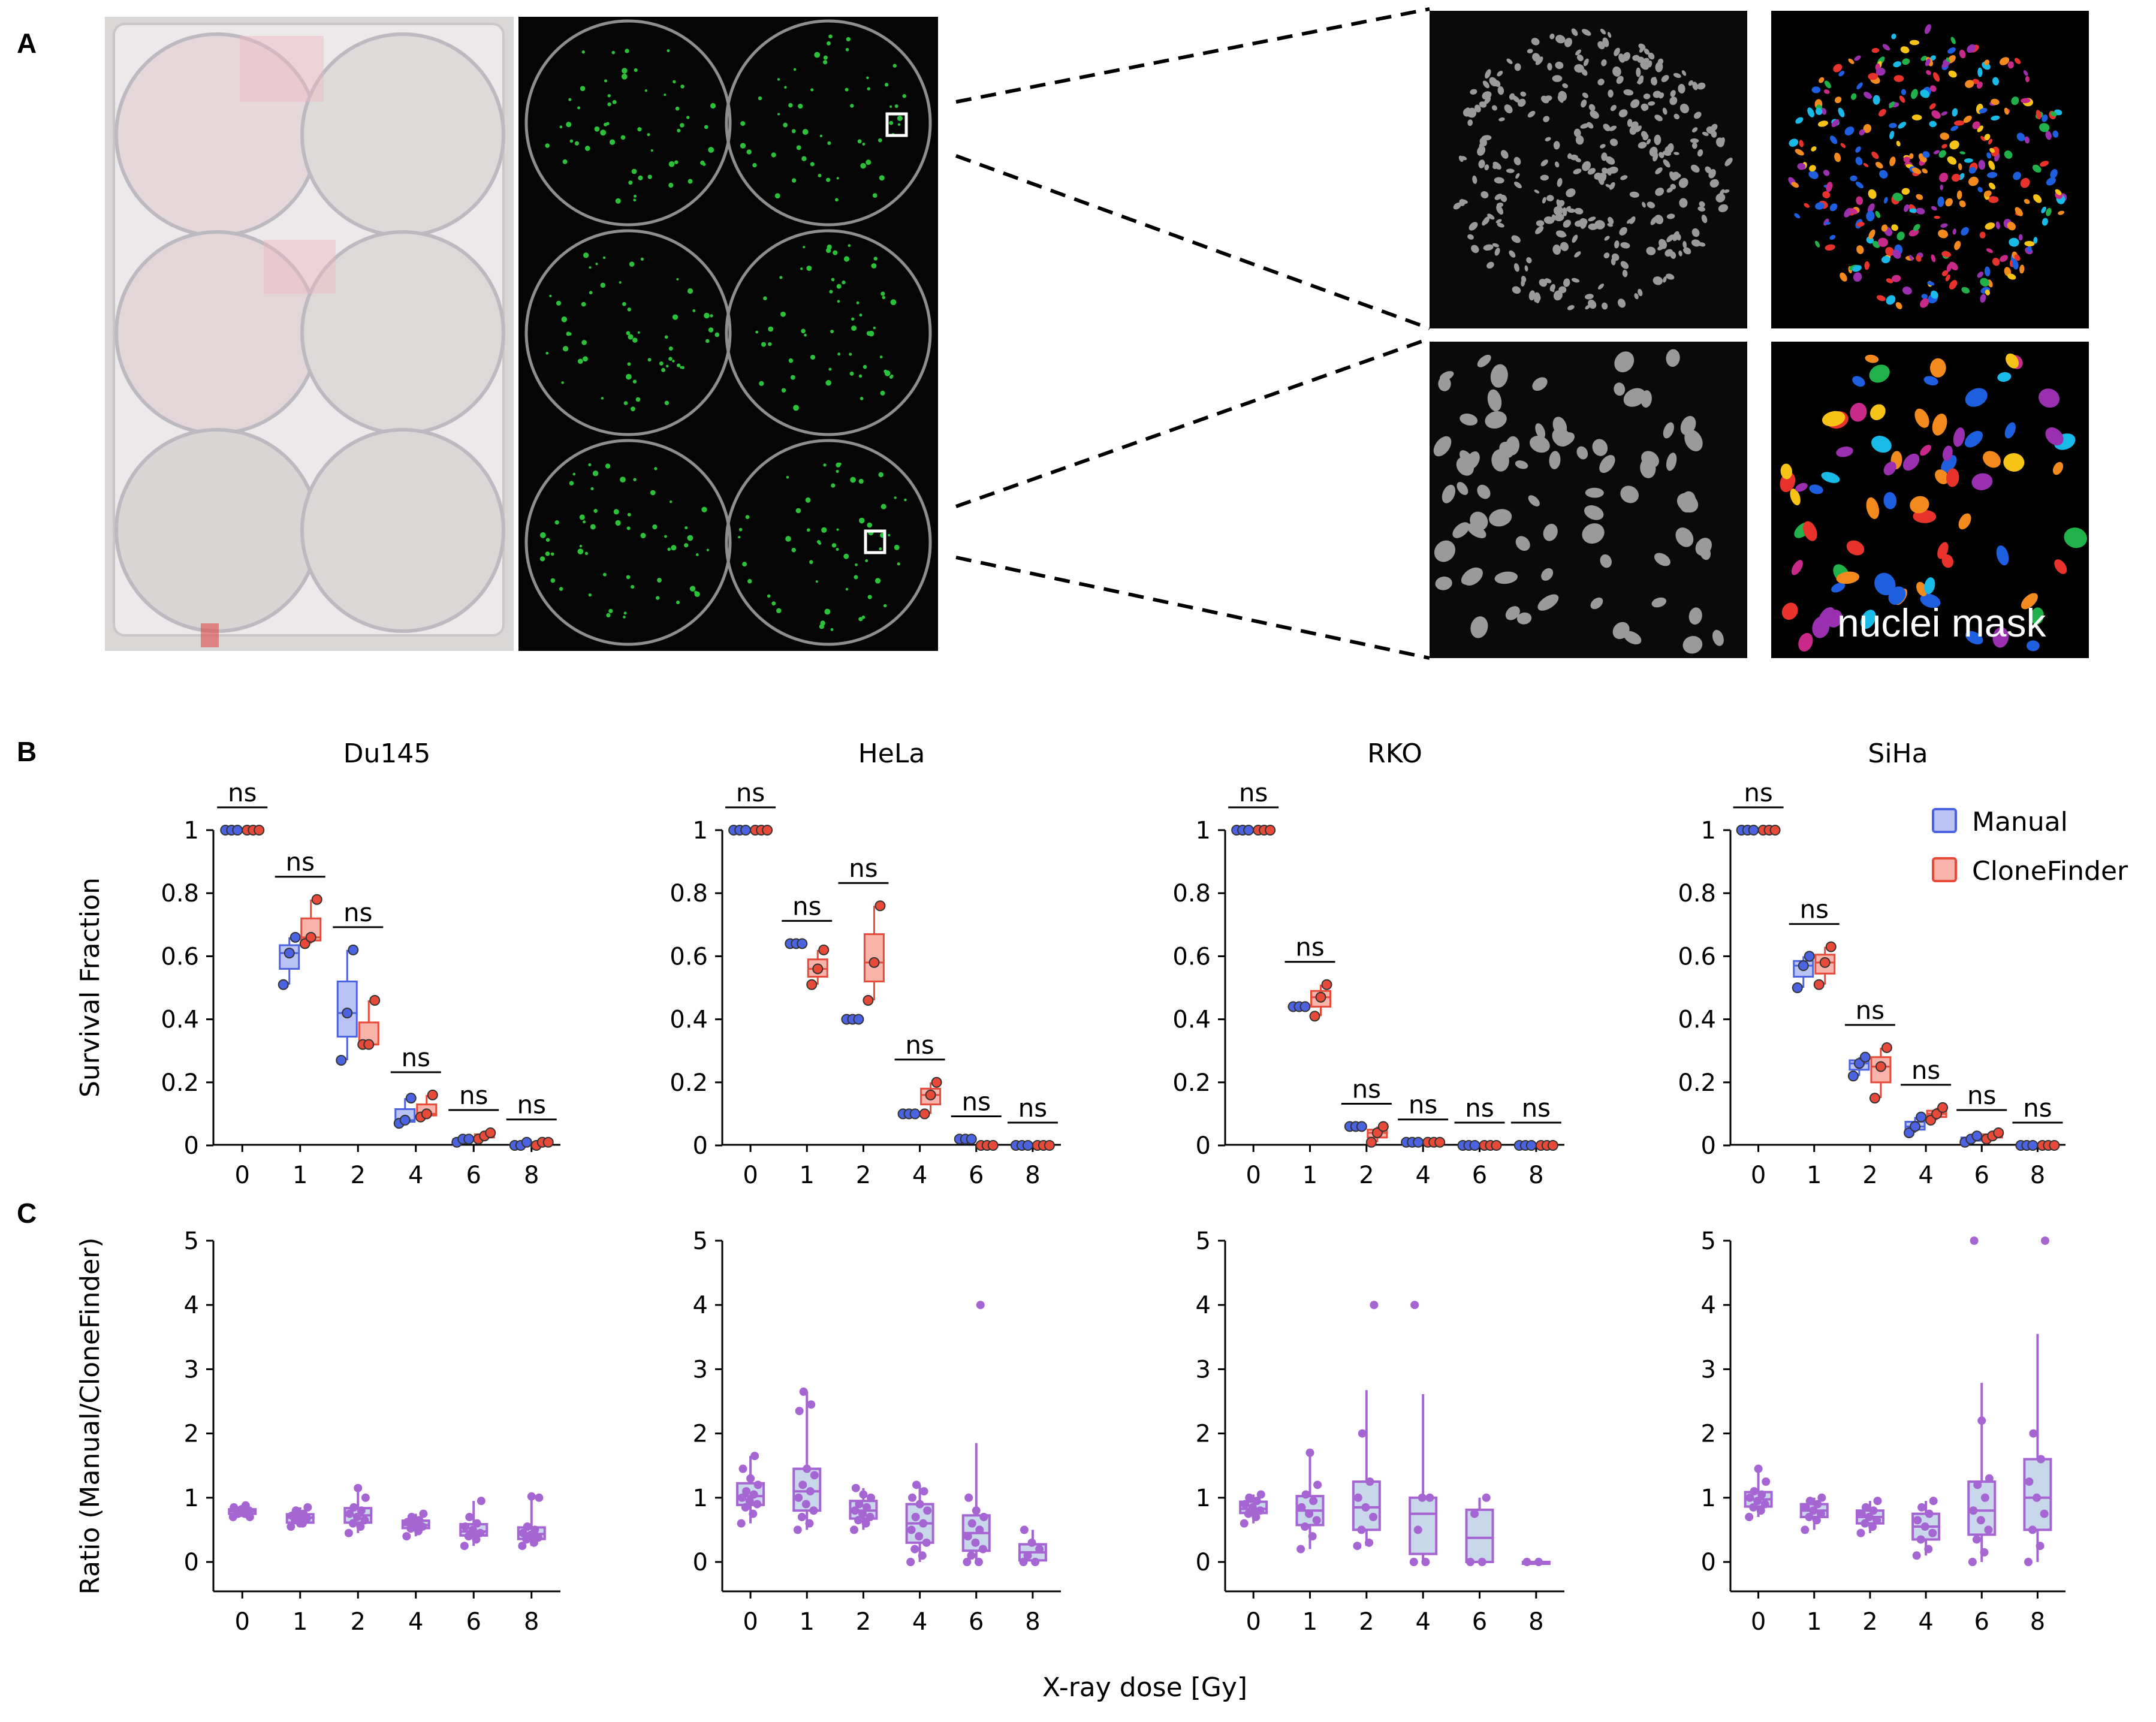 The image size is (2156, 1722). Describe the element at coordinates (2030, 846) in the screenshot. I see `legend: Manual CloneFinder` at that location.